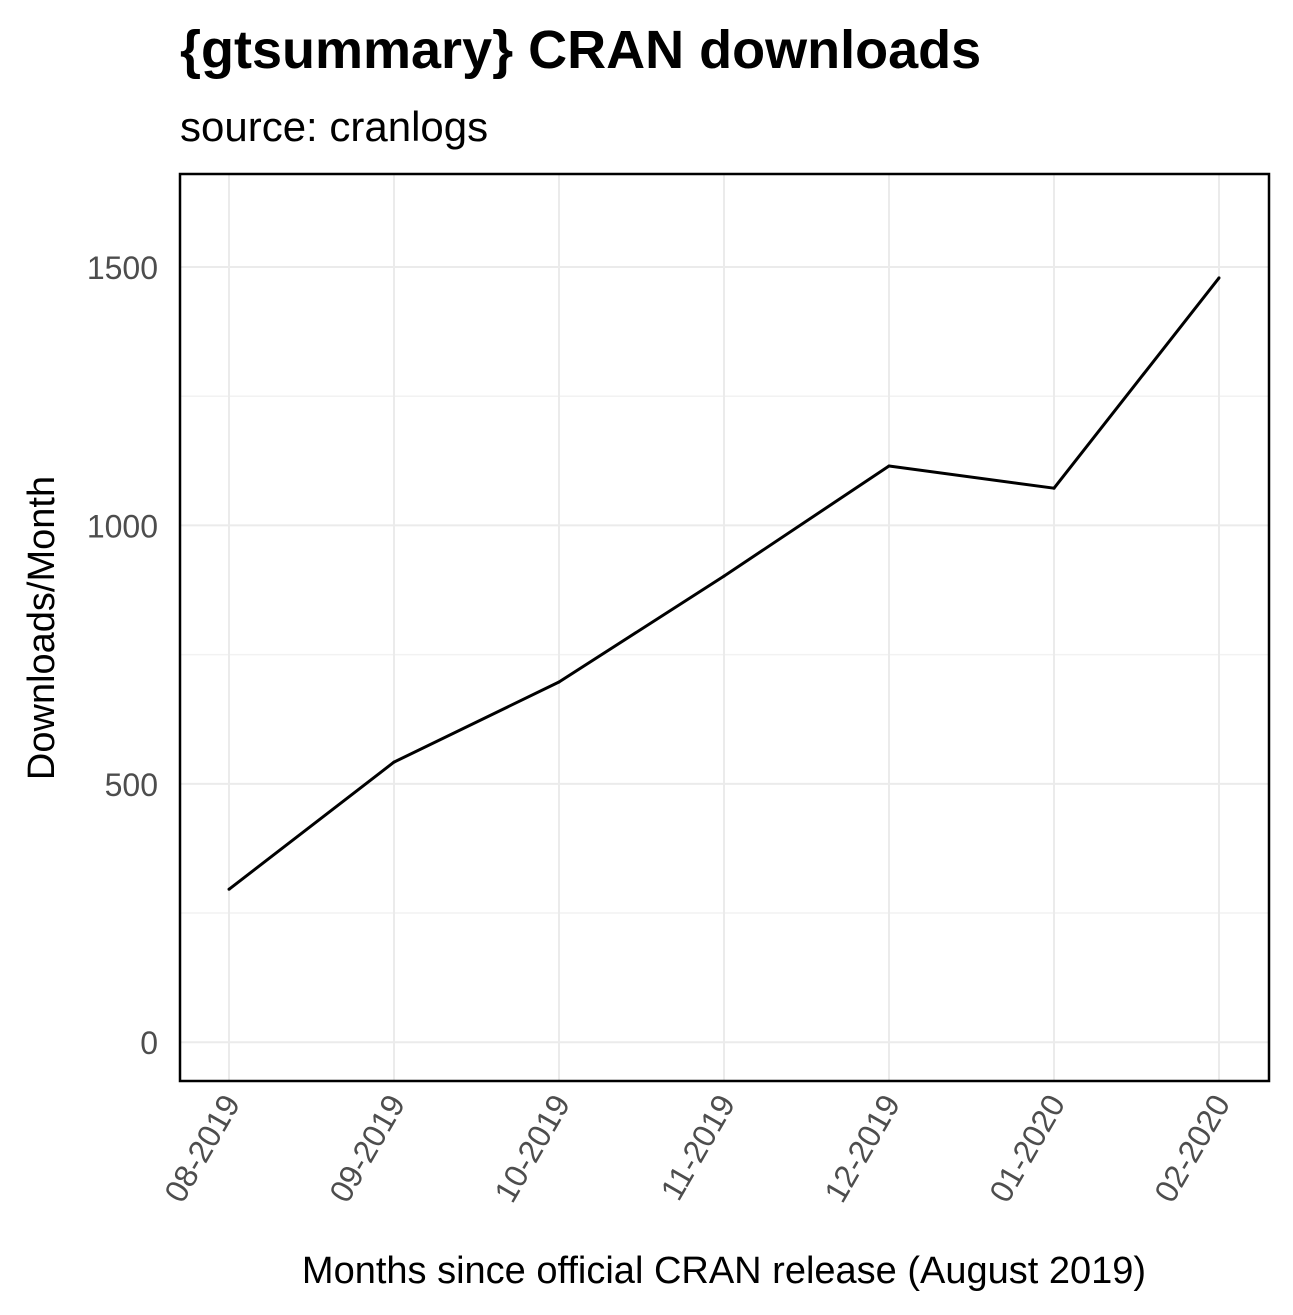 Image resolution: width=1293 pixels, height=1315 pixels. I want to click on y-axis-title: Downloads/Month, so click(42, 628).